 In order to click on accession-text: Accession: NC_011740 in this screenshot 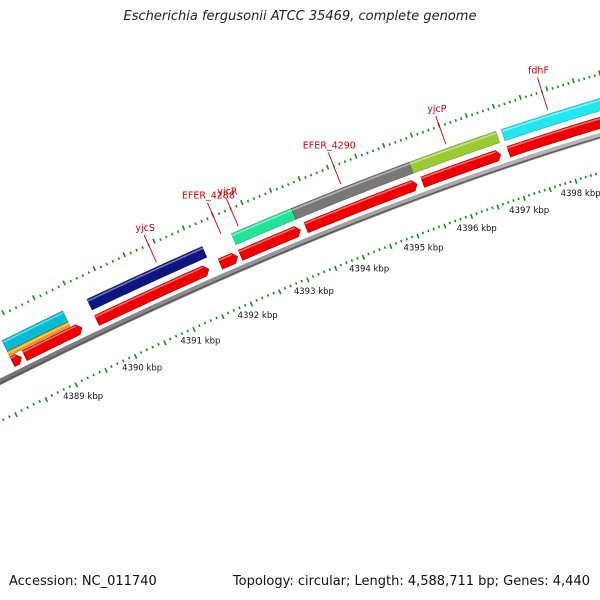, I will do `click(83, 581)`.